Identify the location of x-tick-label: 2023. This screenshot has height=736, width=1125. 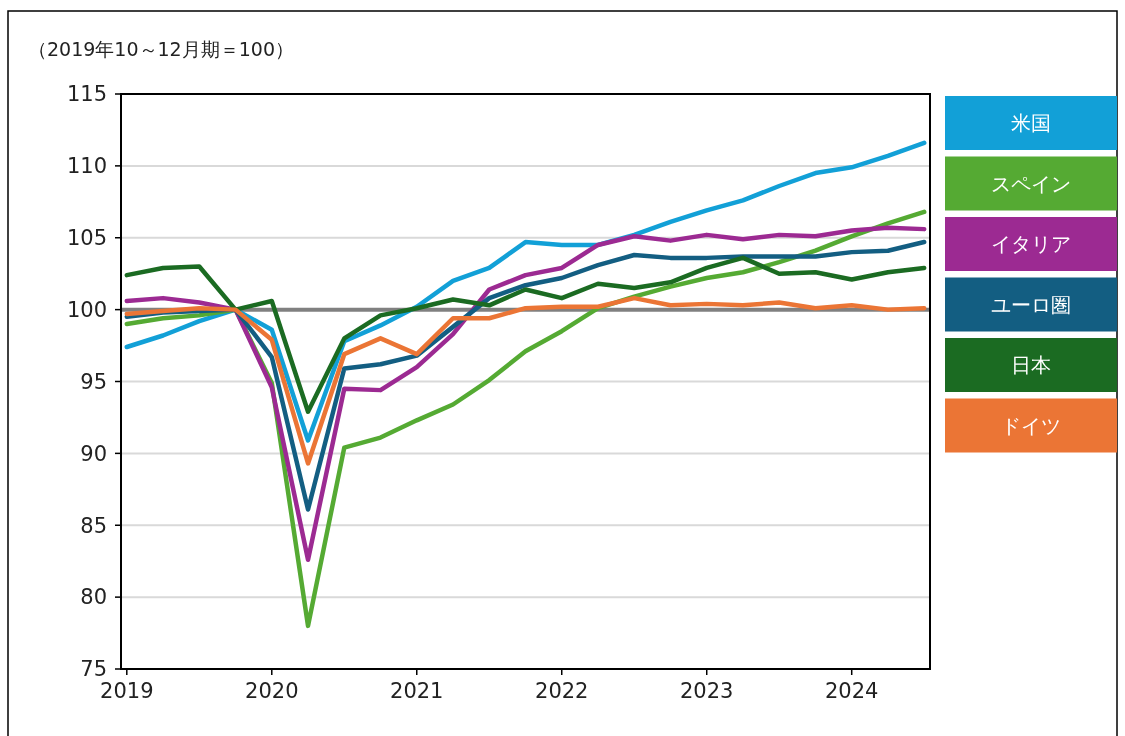
(707, 691).